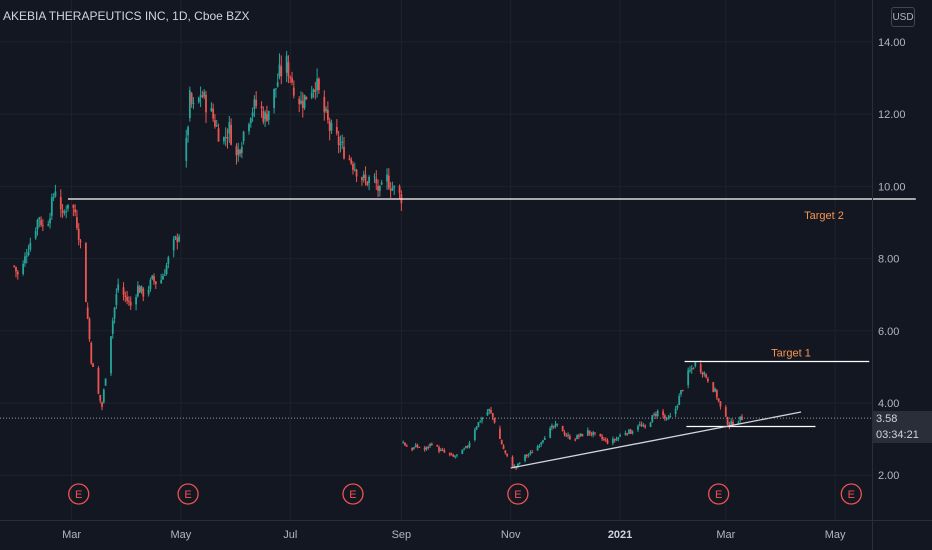  What do you see at coordinates (903, 17) in the screenshot?
I see `currency-button: USD` at bounding box center [903, 17].